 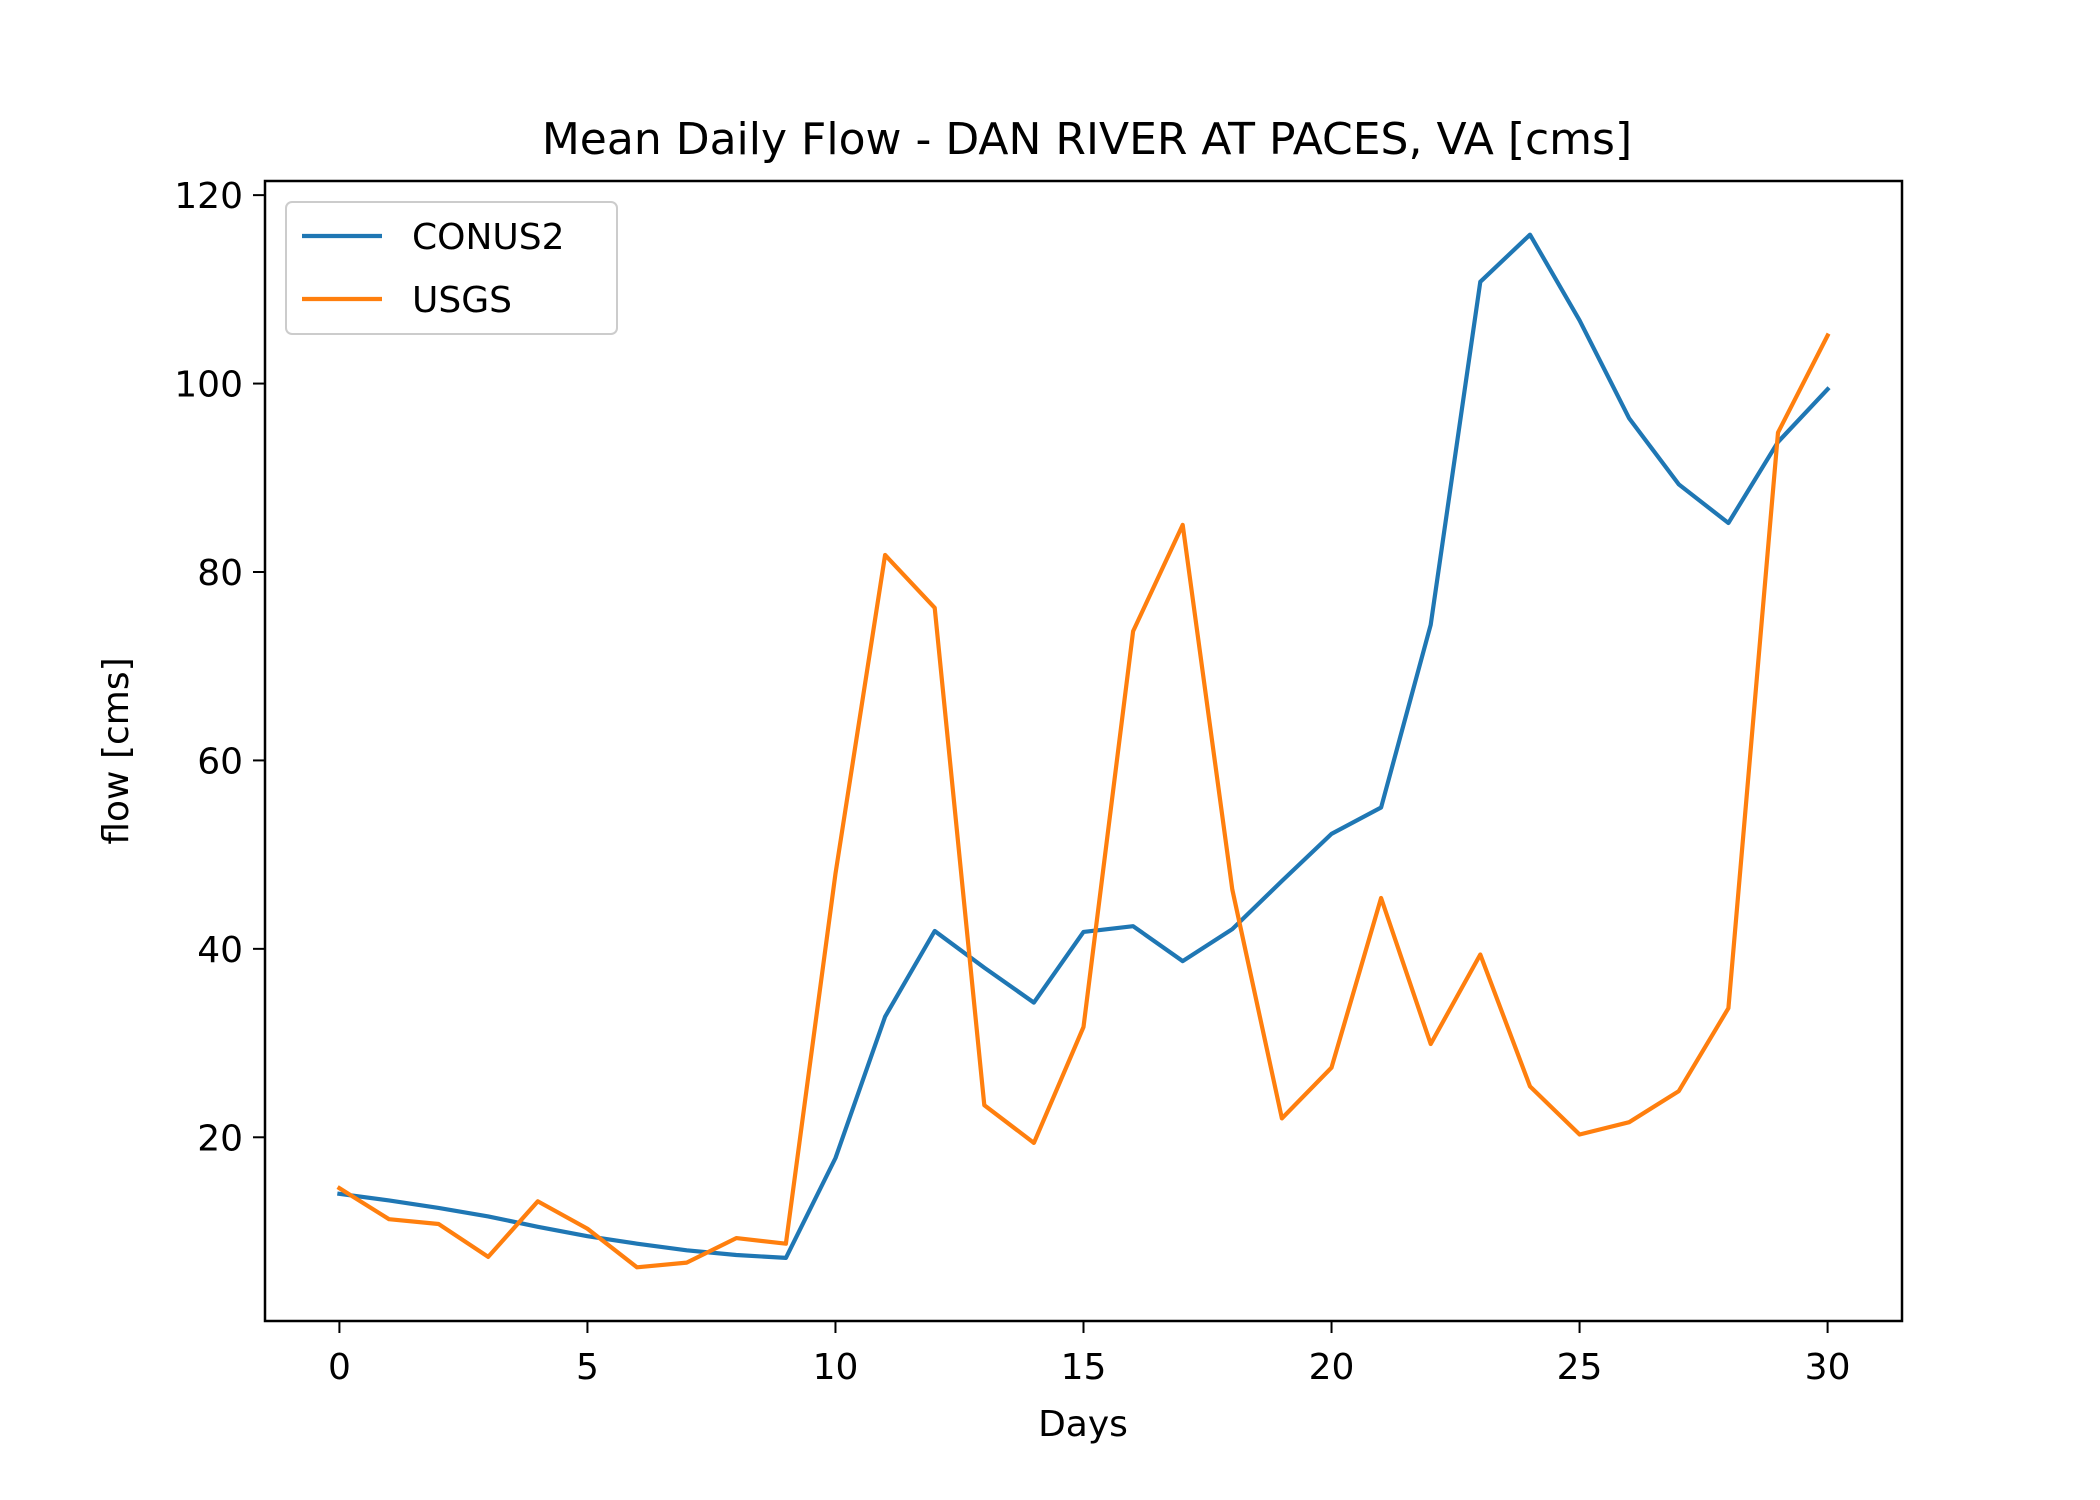 I want to click on y-axis-label: flow [cms], so click(x=116, y=750).